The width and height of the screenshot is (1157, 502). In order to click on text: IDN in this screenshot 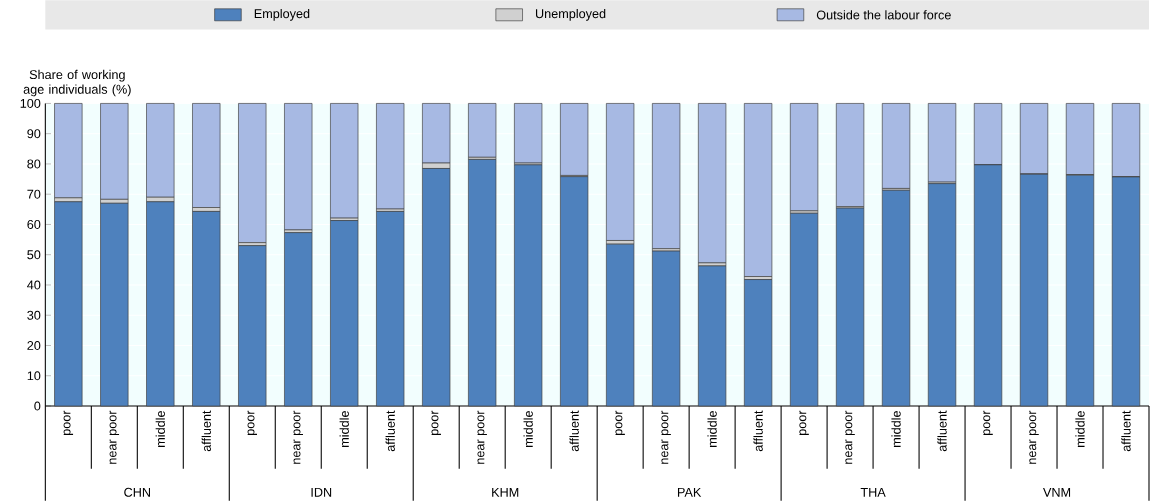, I will do `click(321, 492)`.